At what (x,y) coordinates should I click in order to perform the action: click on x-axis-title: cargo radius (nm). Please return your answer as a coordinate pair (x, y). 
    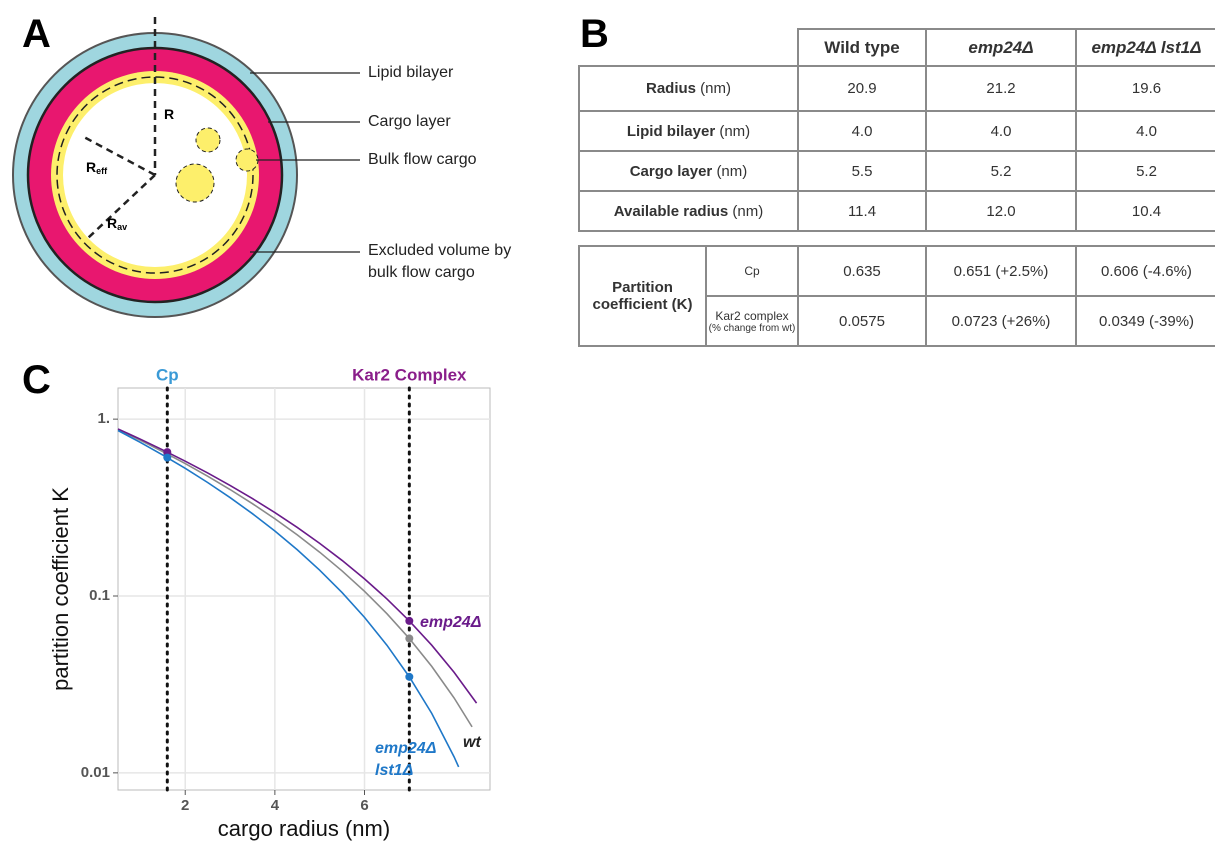
    Looking at the image, I should click on (304, 828).